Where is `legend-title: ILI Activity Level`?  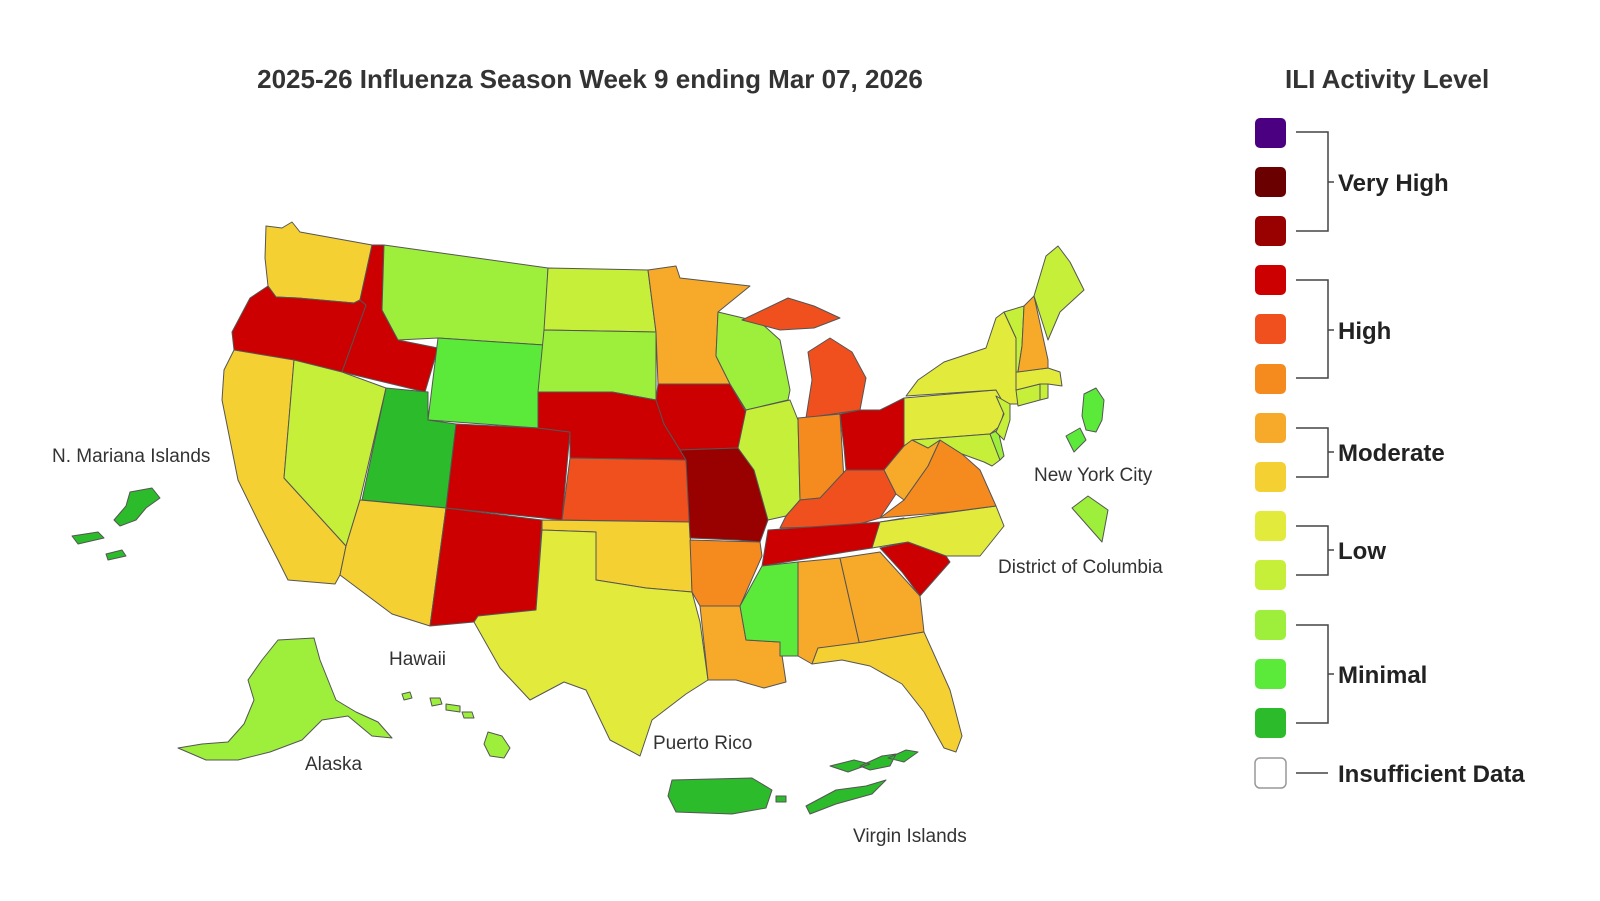
legend-title: ILI Activity Level is located at coordinates (1387, 79).